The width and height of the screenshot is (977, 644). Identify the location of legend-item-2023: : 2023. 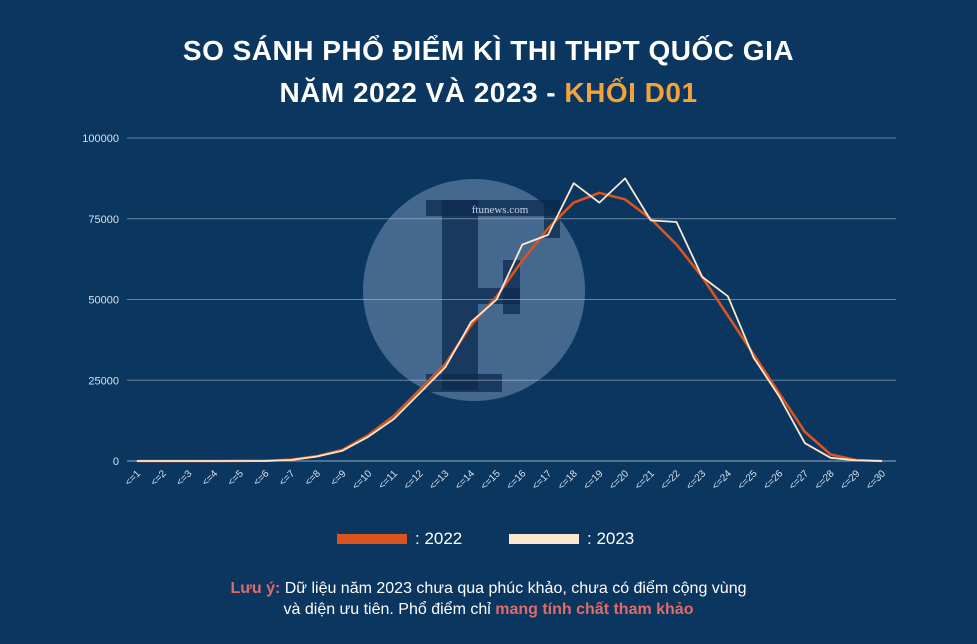
(571, 539).